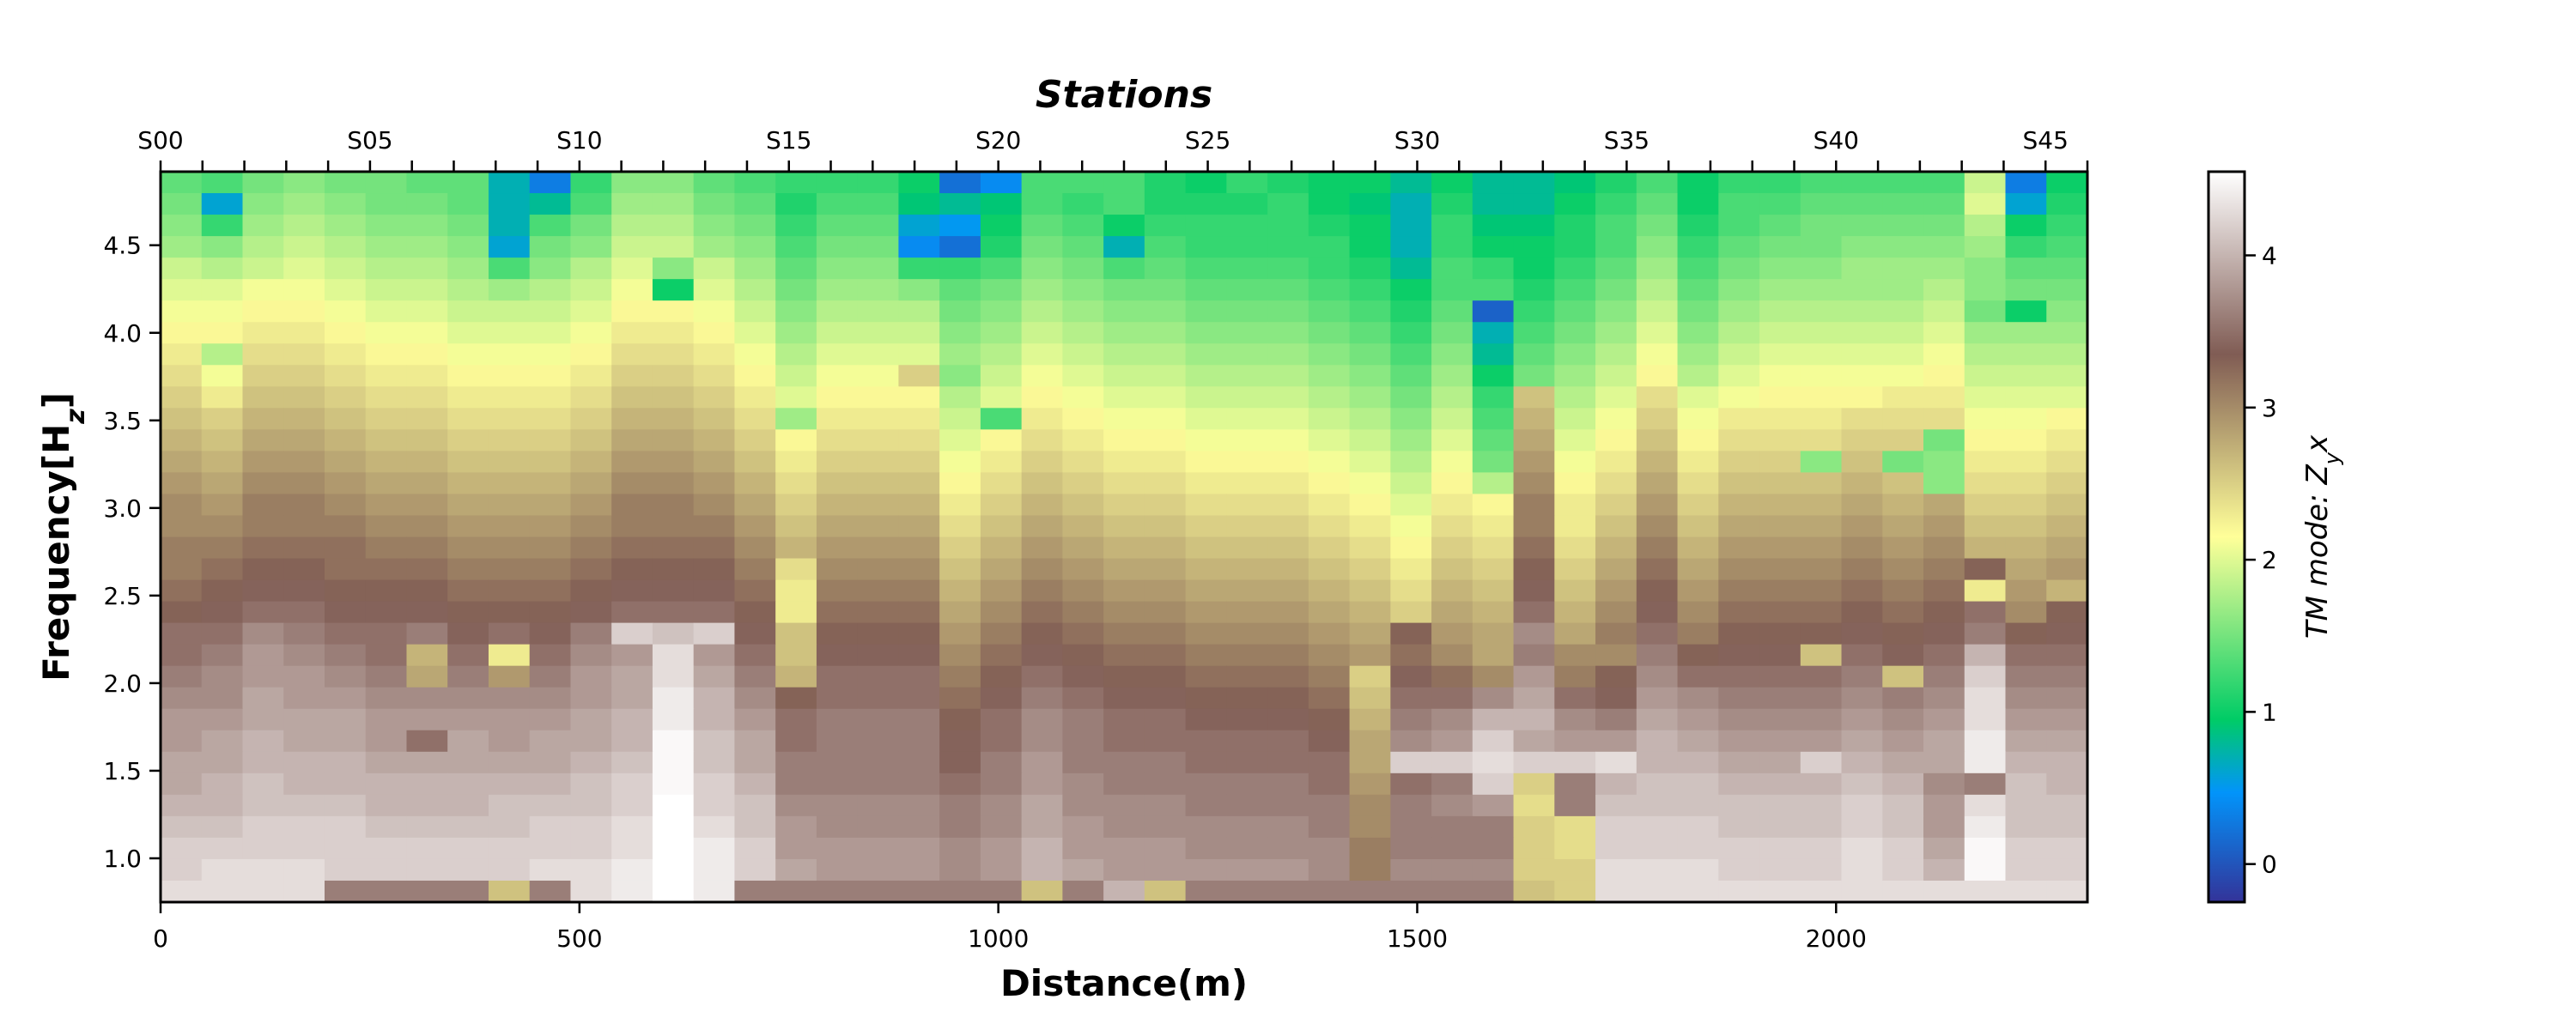 This screenshot has width=2576, height=1030. What do you see at coordinates (2322, 536) in the screenshot?
I see `colorbar-title: TM mode: Zyx` at bounding box center [2322, 536].